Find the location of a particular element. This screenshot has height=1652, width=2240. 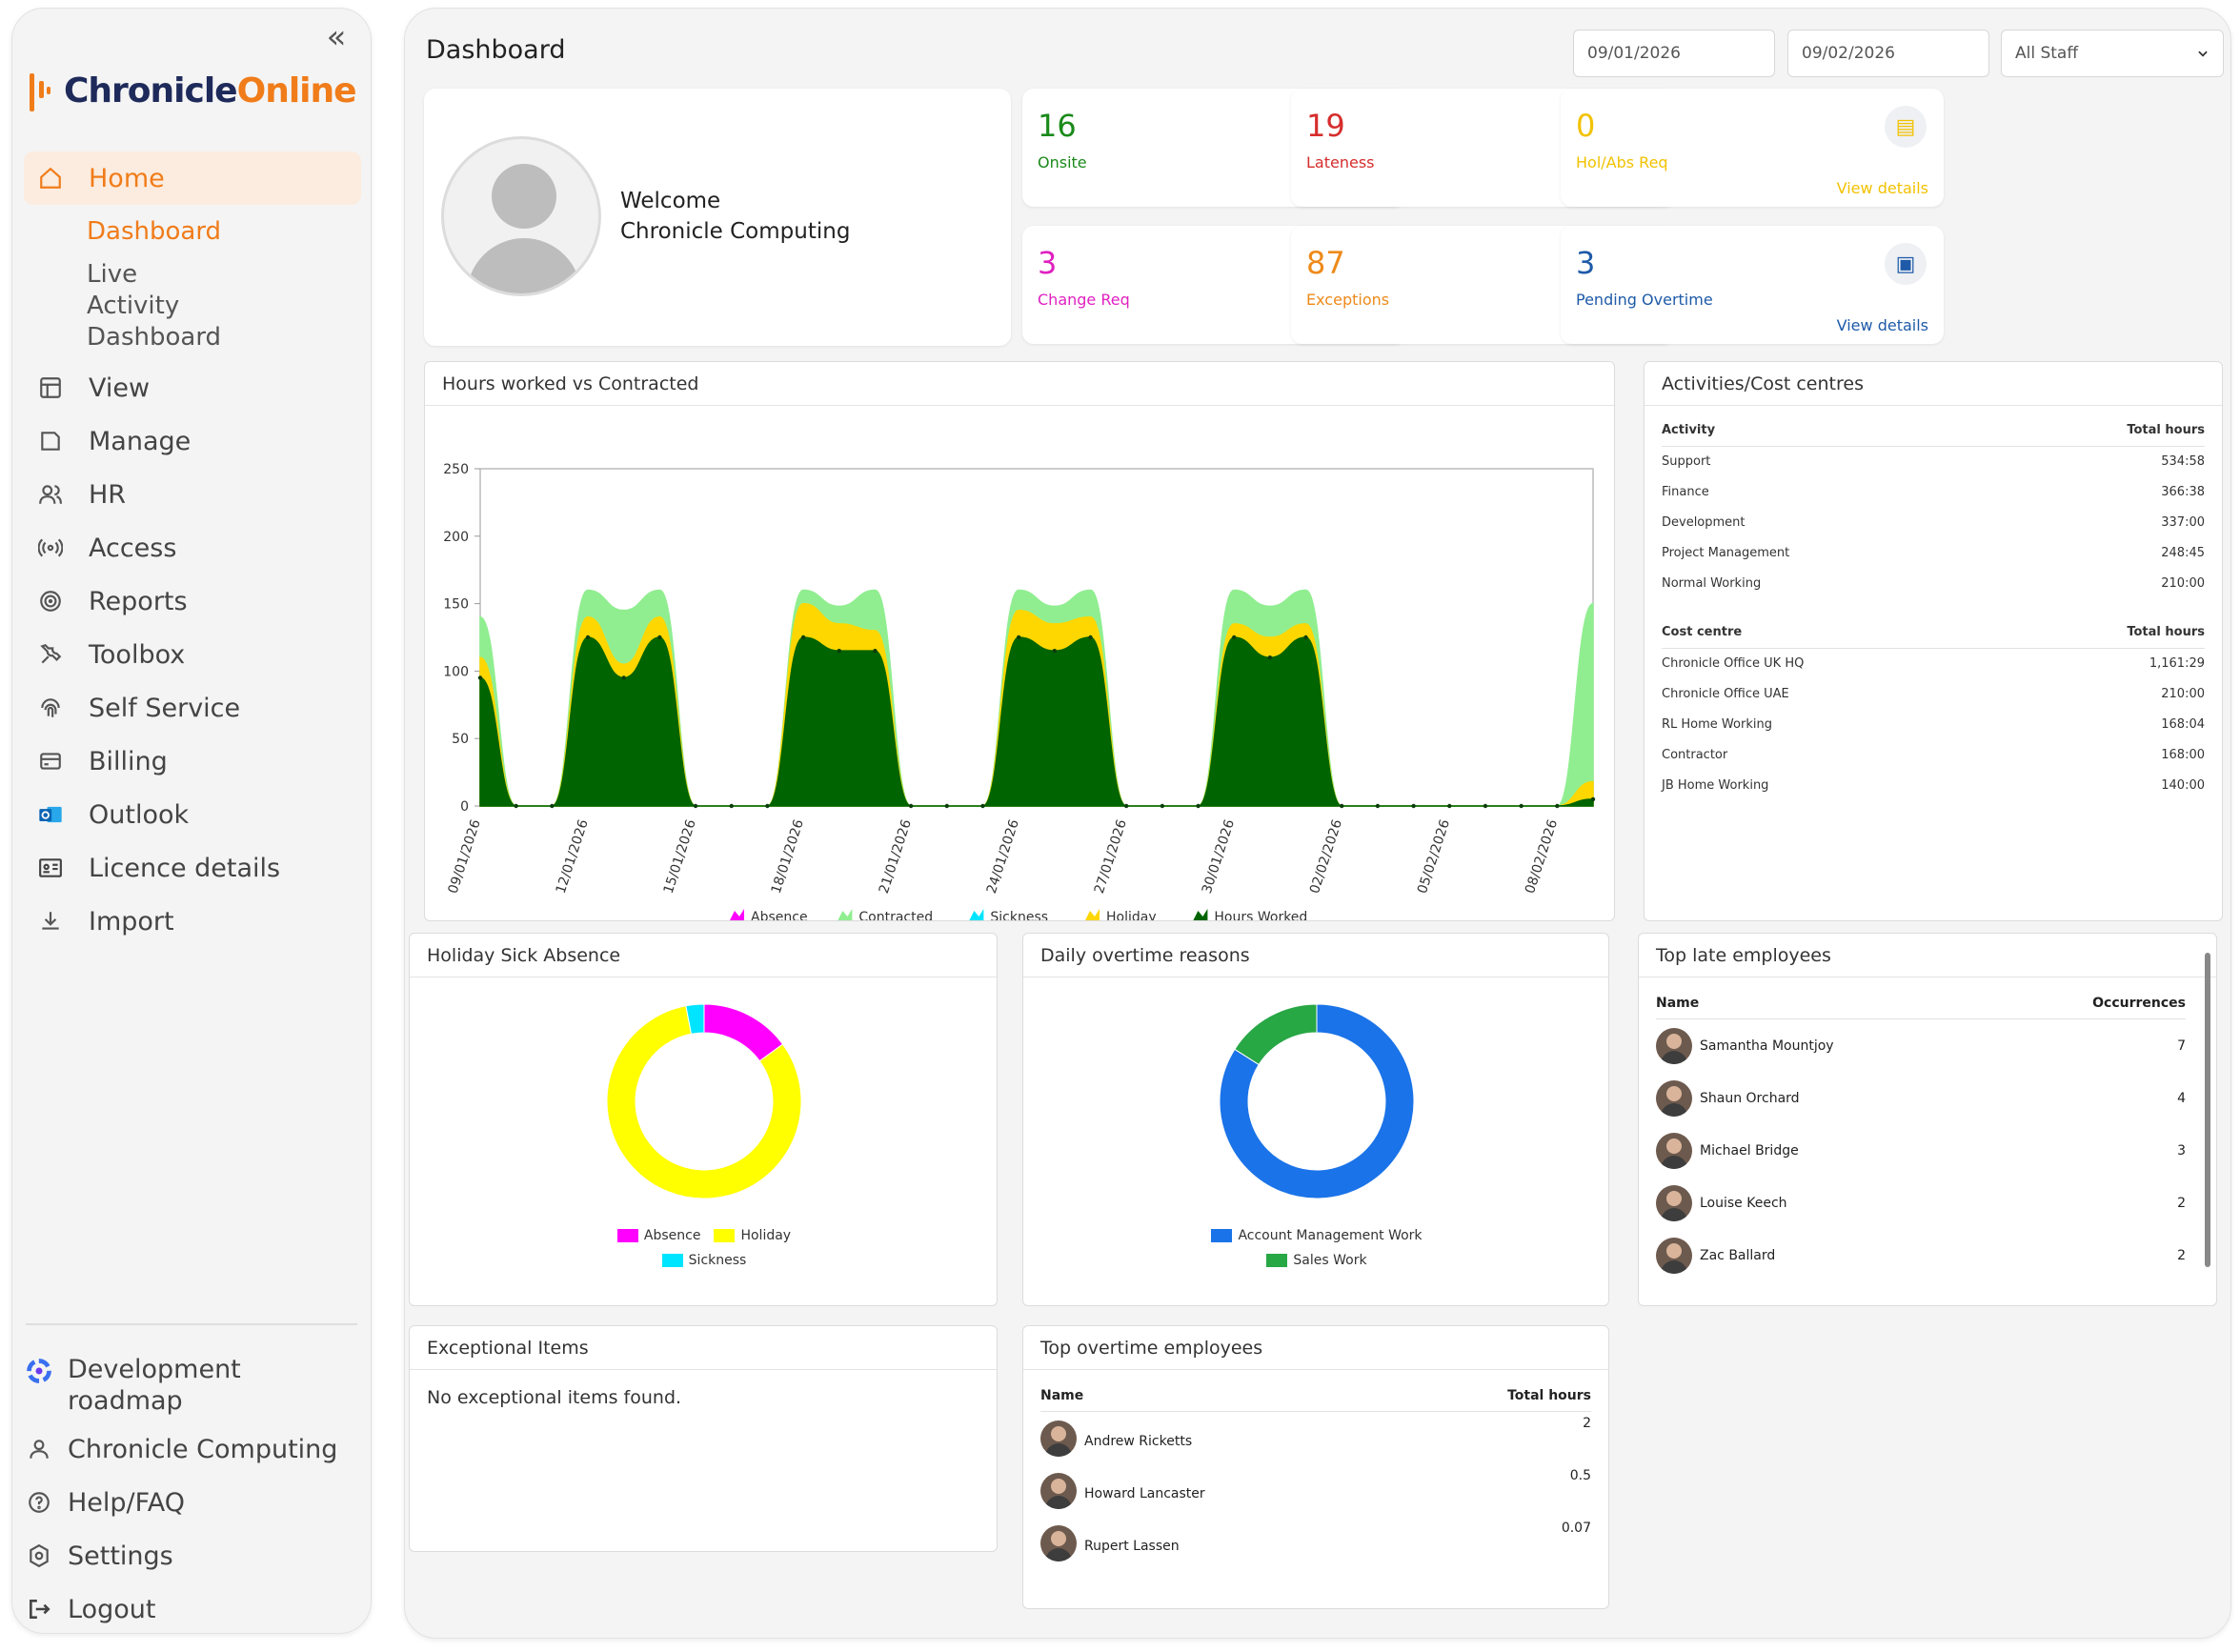

employee-name: Michael Bridge is located at coordinates (1750, 1150).